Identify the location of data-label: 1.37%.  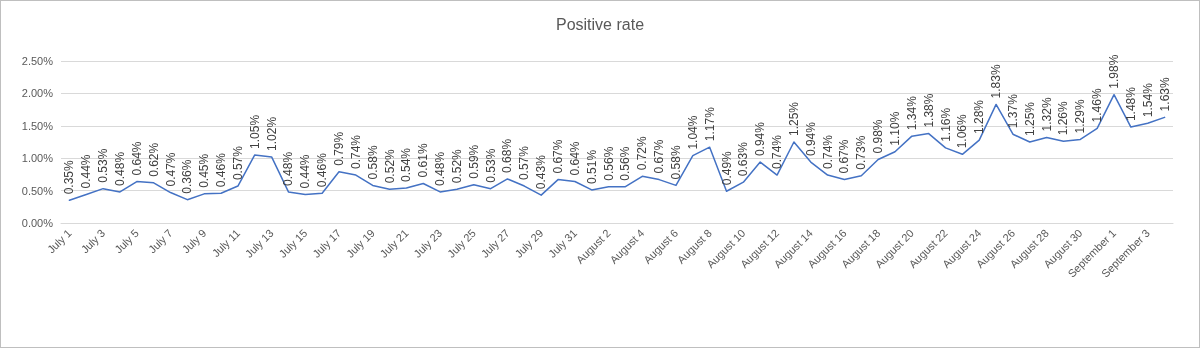
(1012, 111).